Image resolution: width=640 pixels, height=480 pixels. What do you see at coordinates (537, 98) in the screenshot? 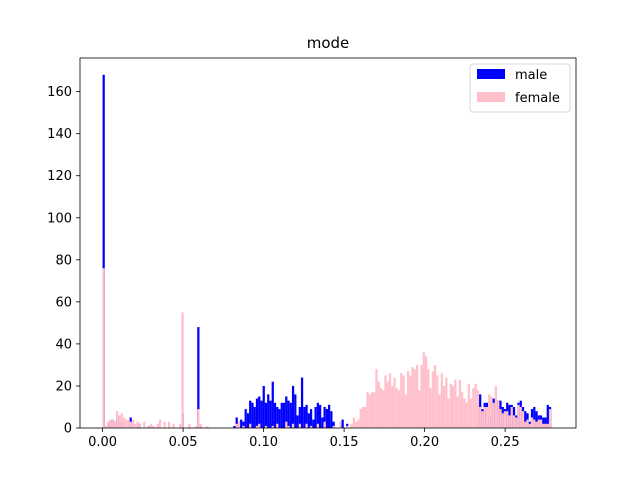
I see `legend-label-female: female` at bounding box center [537, 98].